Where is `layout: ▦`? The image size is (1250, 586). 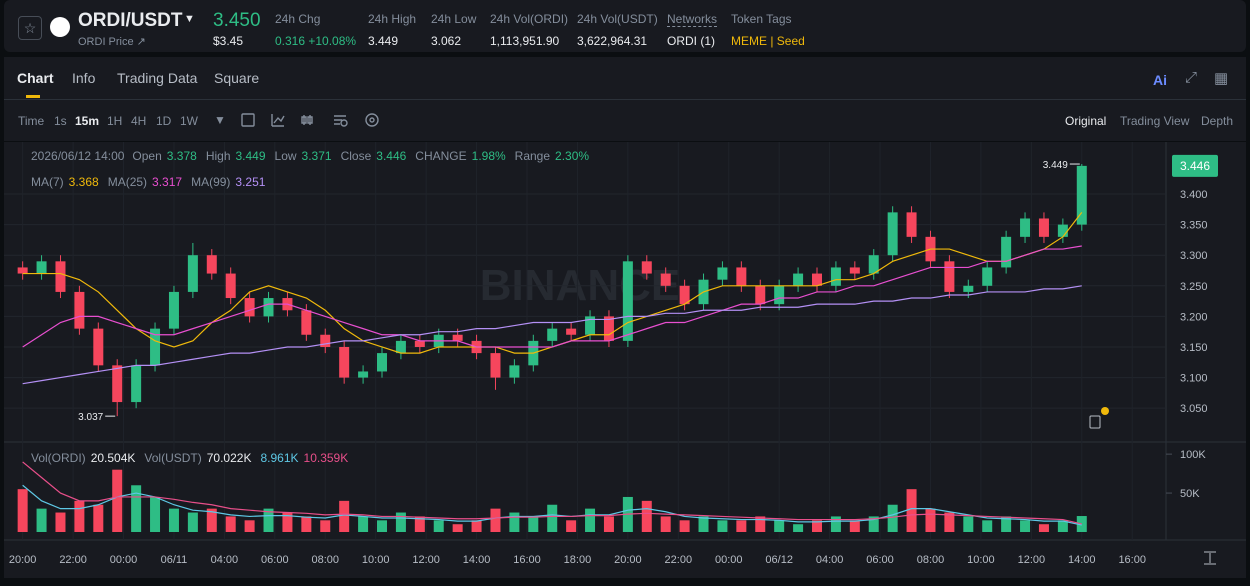 layout: ▦ is located at coordinates (1221, 78).